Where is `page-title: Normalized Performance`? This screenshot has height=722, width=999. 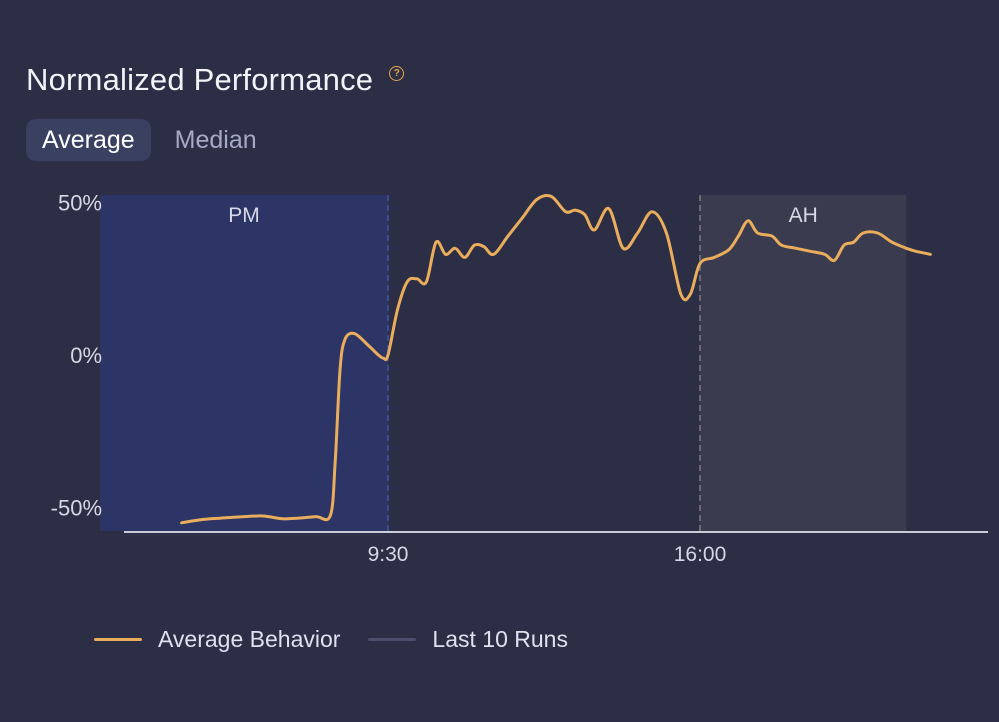 page-title: Normalized Performance is located at coordinates (200, 79).